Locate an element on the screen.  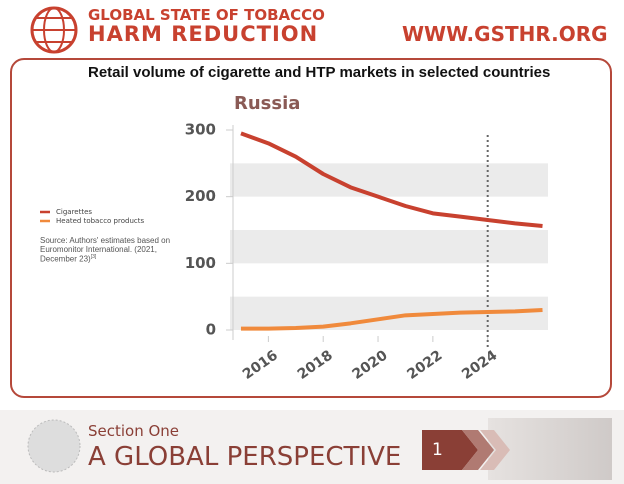
x-tick-label: 2020 is located at coordinates (370, 365).